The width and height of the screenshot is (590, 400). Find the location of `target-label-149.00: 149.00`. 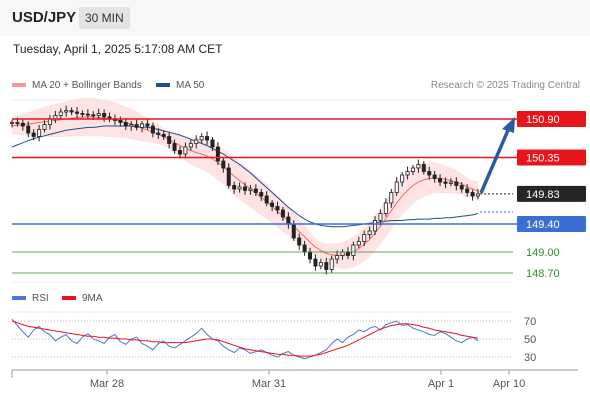

target-label-149.00: 149.00 is located at coordinates (543, 253).